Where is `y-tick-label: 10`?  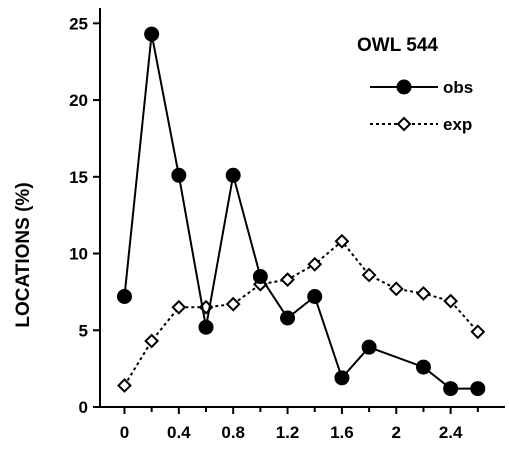
y-tick-label: 10 is located at coordinates (78, 254).